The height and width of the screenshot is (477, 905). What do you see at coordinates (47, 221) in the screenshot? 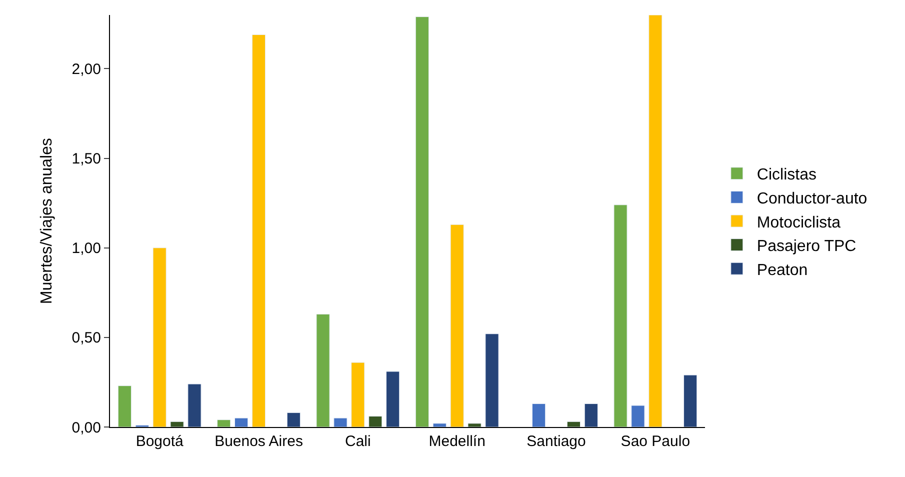
I see `y-axis-title: Muertes/Viajes anuales` at bounding box center [47, 221].